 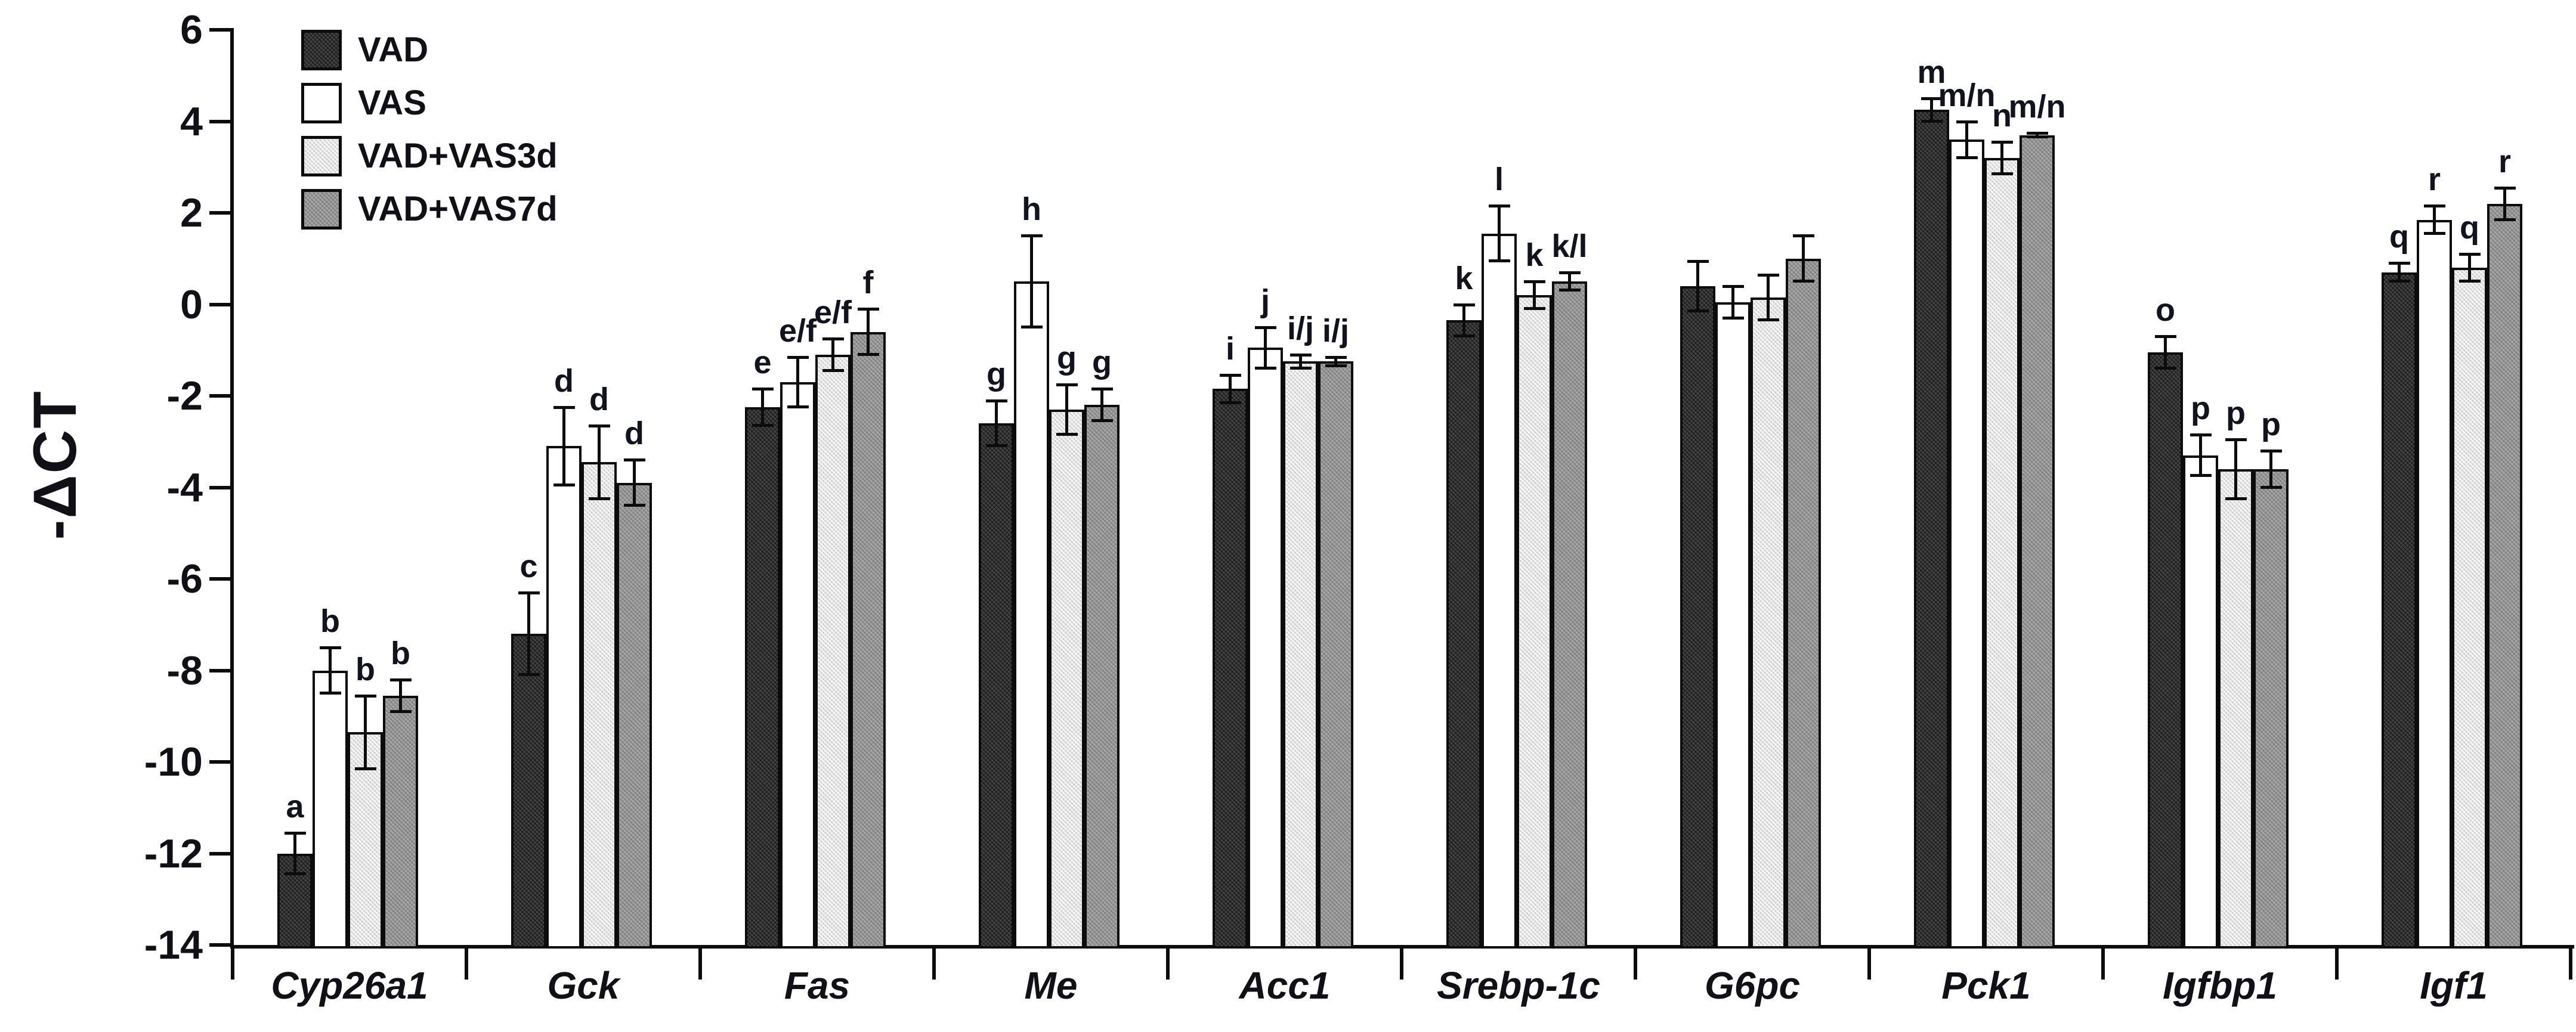 What do you see at coordinates (1335, 330) in the screenshot?
I see `sig-letter: i/j` at bounding box center [1335, 330].